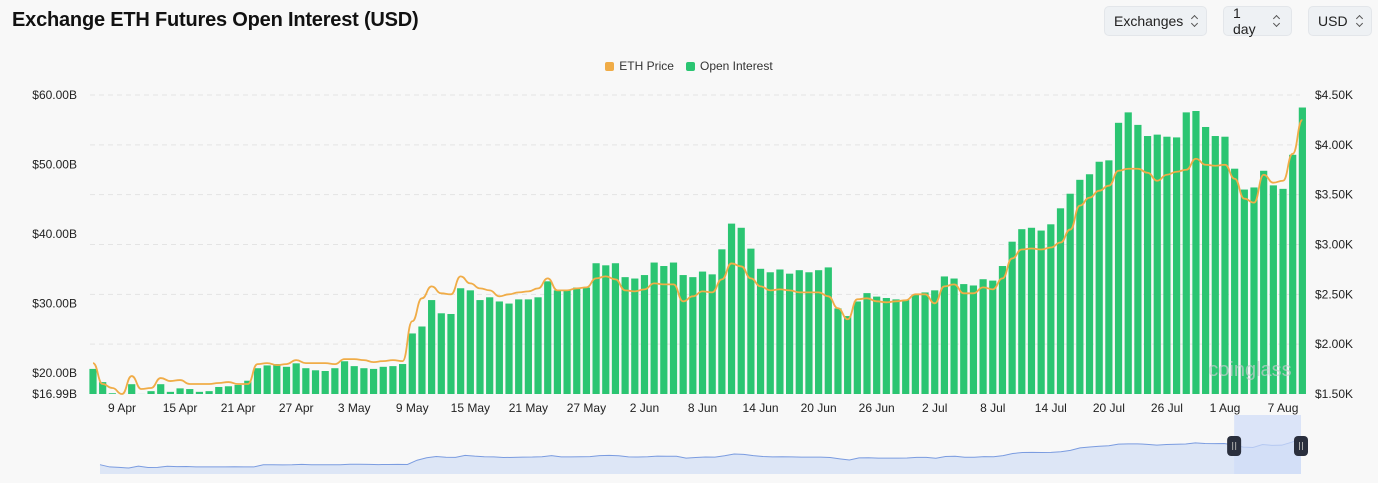  I want to click on left-axis-tick-label: $40.00B, so click(54, 234).